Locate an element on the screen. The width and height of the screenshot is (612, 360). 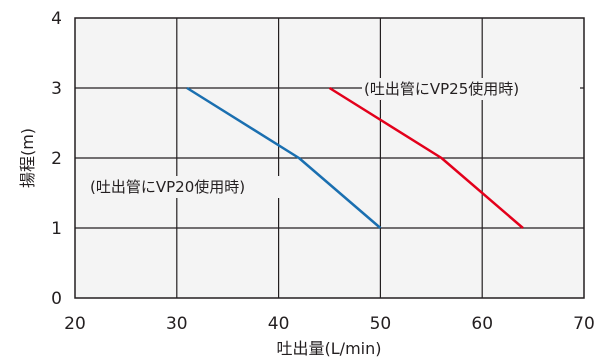
x-tick-label: 50 is located at coordinates (381, 324).